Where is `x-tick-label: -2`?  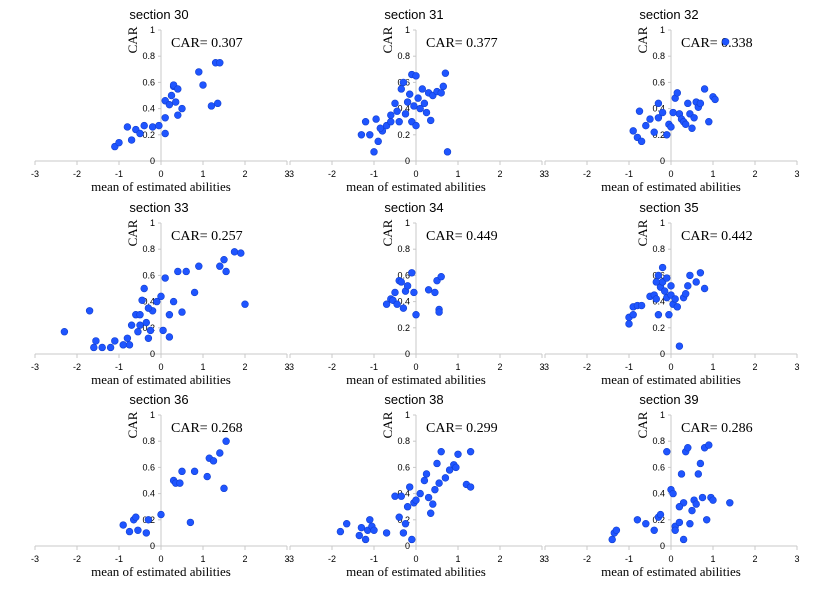 x-tick-label: -2 is located at coordinates (77, 559).